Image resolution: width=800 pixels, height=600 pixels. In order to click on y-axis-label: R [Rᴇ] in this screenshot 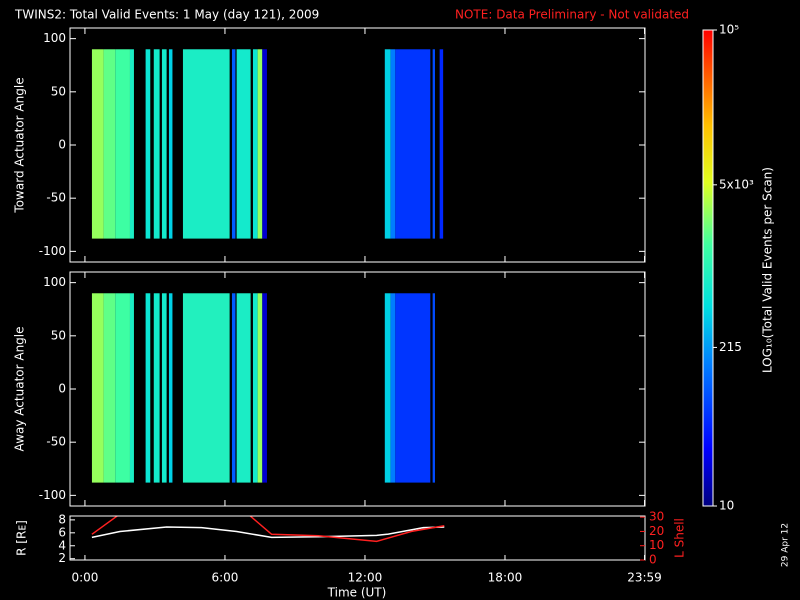, I will do `click(22, 538)`.